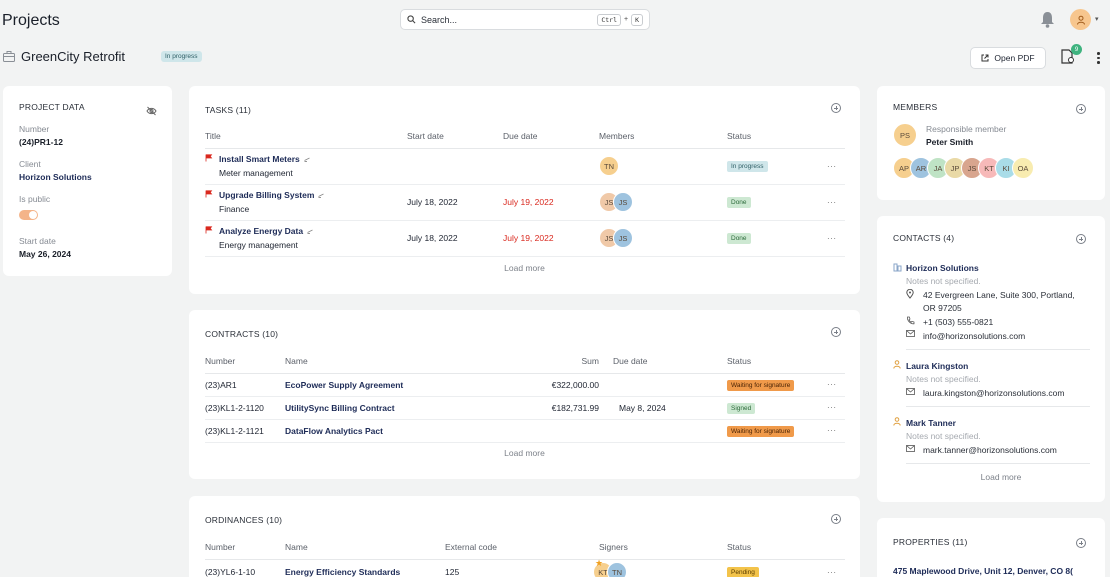 The image size is (1110, 577). What do you see at coordinates (1023, 168) in the screenshot?
I see `member-avatar: OA` at bounding box center [1023, 168].